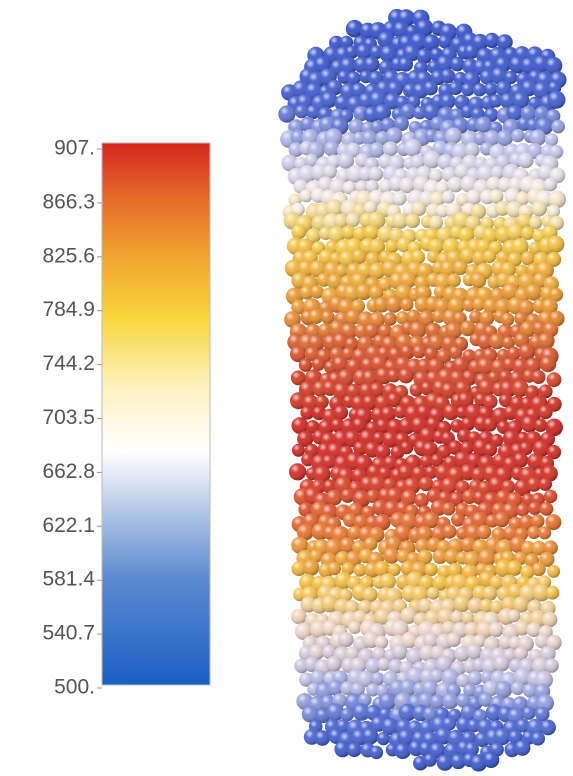 This screenshot has width=573, height=776. I want to click on tick-label: 703.5, so click(68, 417).